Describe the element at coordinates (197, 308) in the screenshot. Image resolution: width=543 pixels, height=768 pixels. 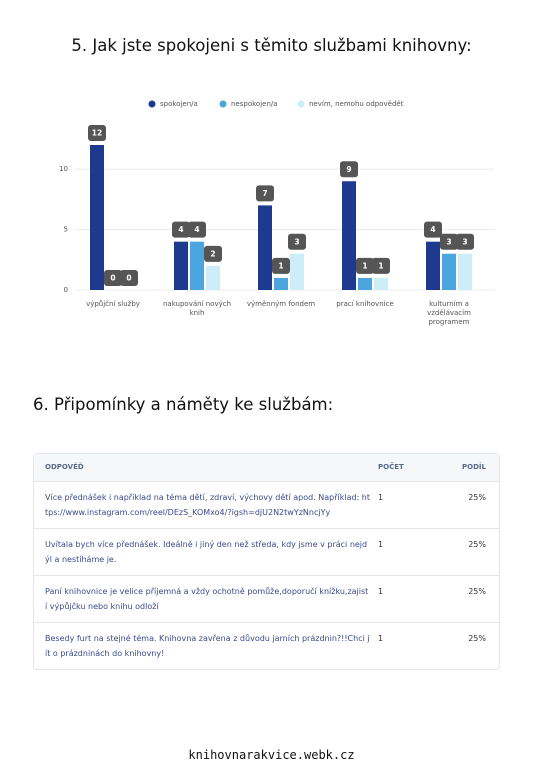
I see `x-tick-label: nakupování nových knih` at that location.